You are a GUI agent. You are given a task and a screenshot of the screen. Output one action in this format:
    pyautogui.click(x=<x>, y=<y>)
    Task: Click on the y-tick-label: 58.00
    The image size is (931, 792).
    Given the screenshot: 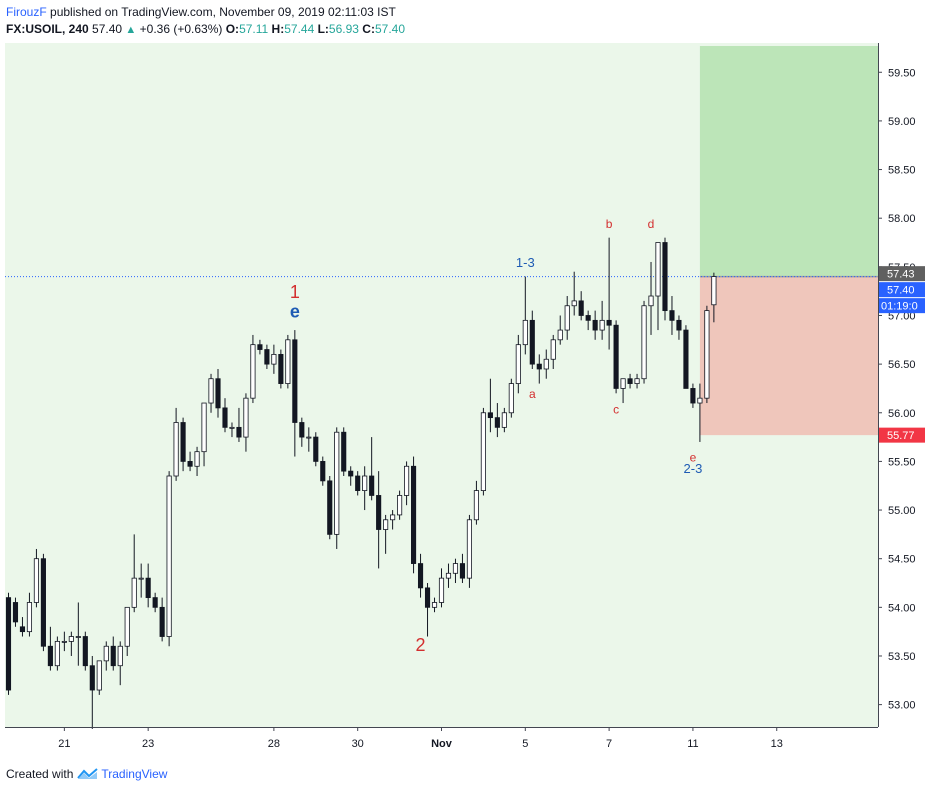 What is the action you would take?
    pyautogui.click(x=902, y=219)
    